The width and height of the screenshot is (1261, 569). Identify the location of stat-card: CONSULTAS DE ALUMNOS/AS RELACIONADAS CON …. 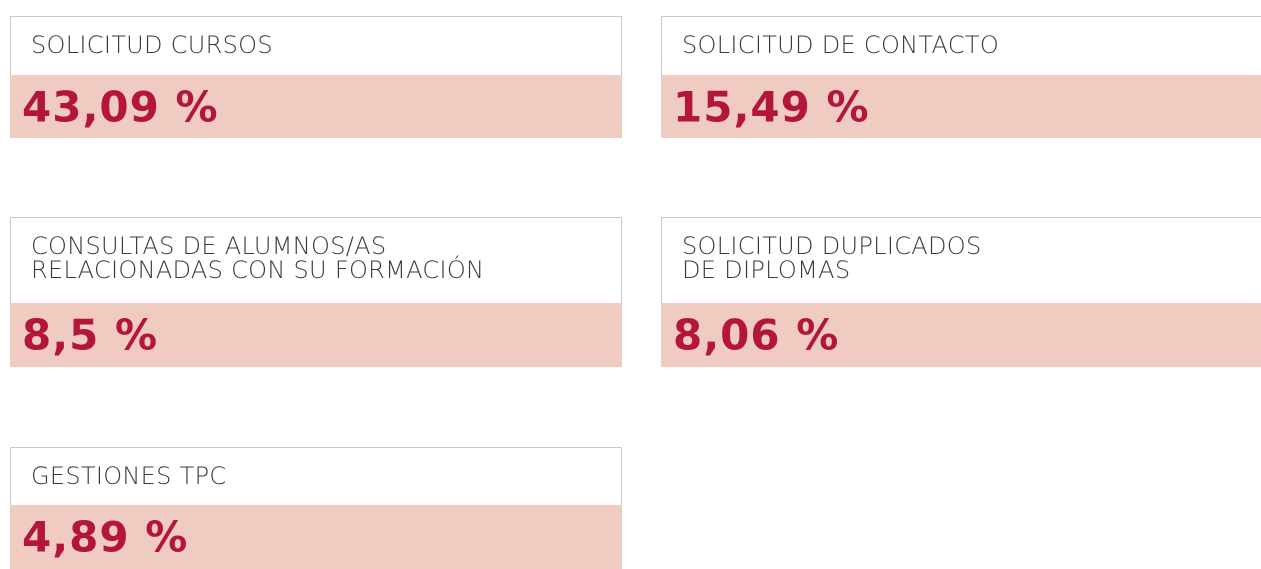
(316, 292).